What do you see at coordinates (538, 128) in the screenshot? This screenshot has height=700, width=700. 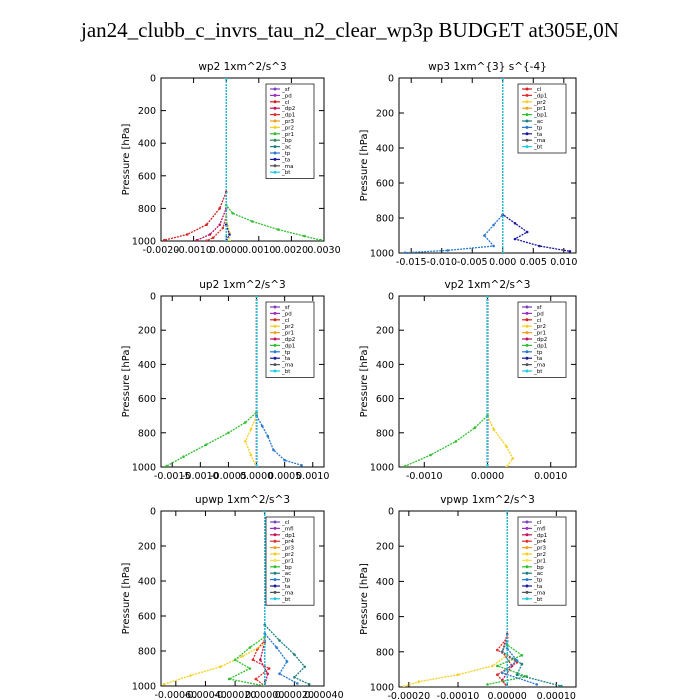 I see `legend-label: _tp` at bounding box center [538, 128].